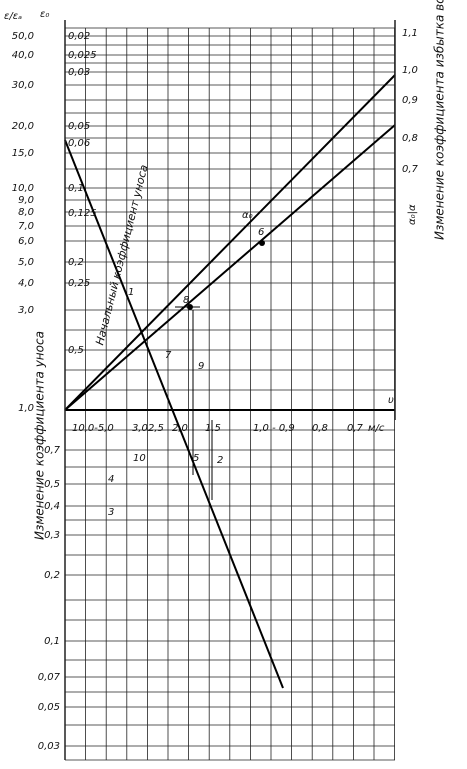 Image resolution: width=467 pixels, height=769 pixels. What do you see at coordinates (122, 254) in the screenshot?
I see `caption: Начальный коэффициент уноса` at bounding box center [122, 254].